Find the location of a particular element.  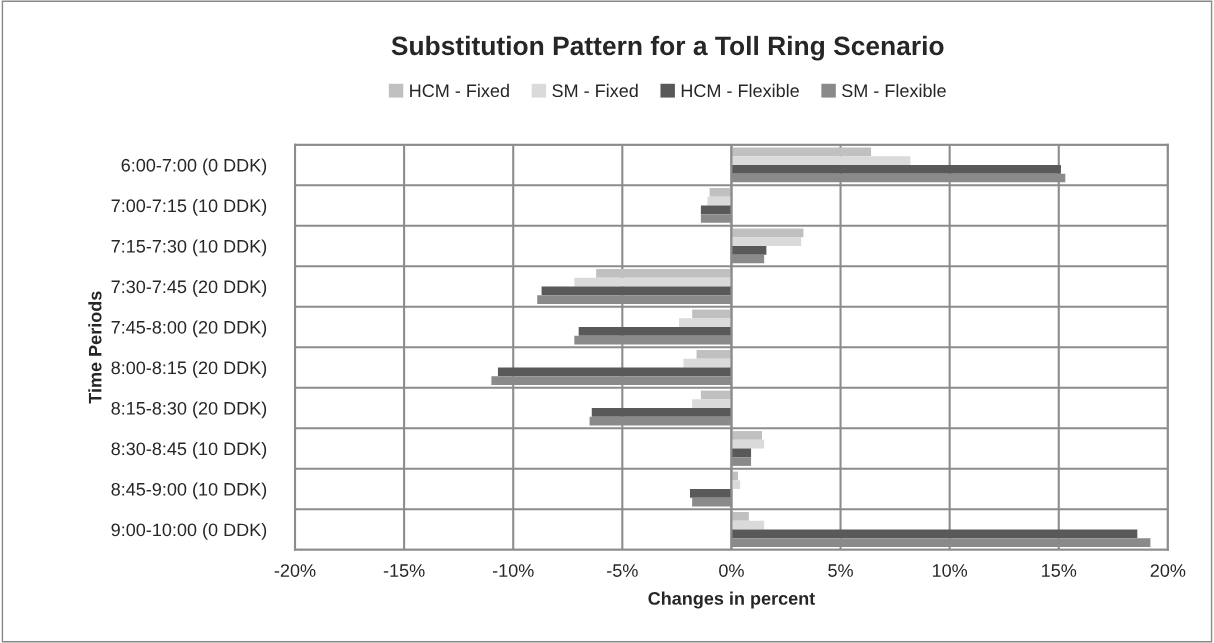

y-tick-label: 8:00-8:15 (20 DDK) is located at coordinates (189, 369).